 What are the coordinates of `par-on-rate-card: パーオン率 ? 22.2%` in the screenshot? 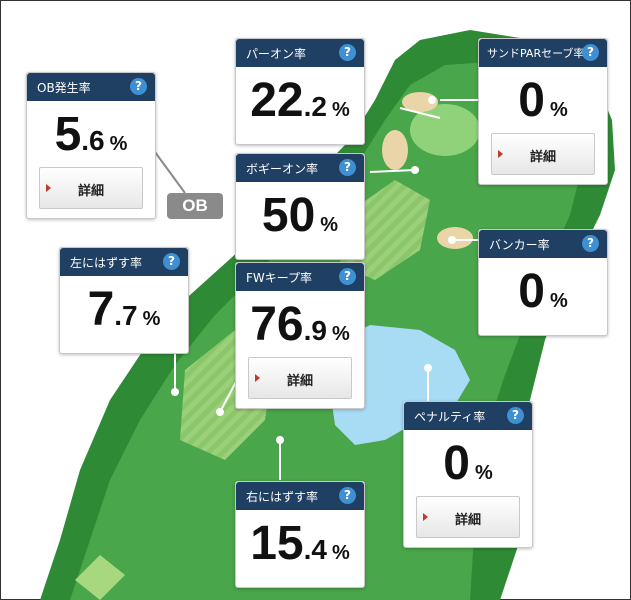 It's located at (300, 91).